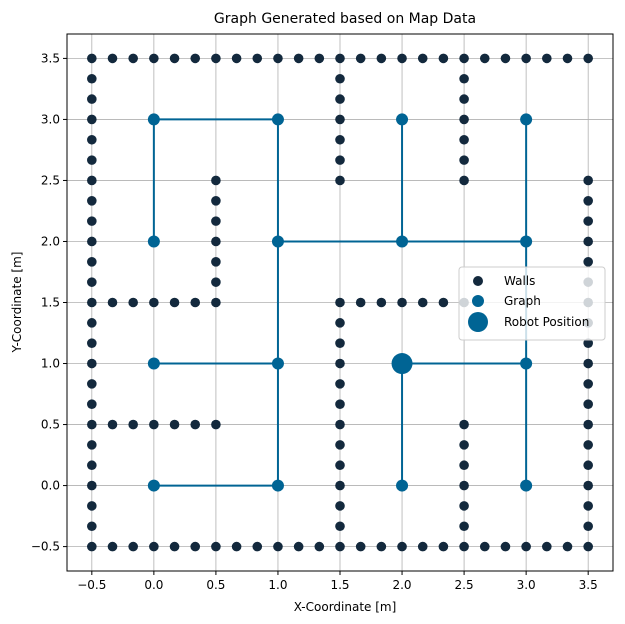 The width and height of the screenshot is (625, 624). Describe the element at coordinates (478, 322) in the screenshot. I see `legend-robot-marker` at that location.